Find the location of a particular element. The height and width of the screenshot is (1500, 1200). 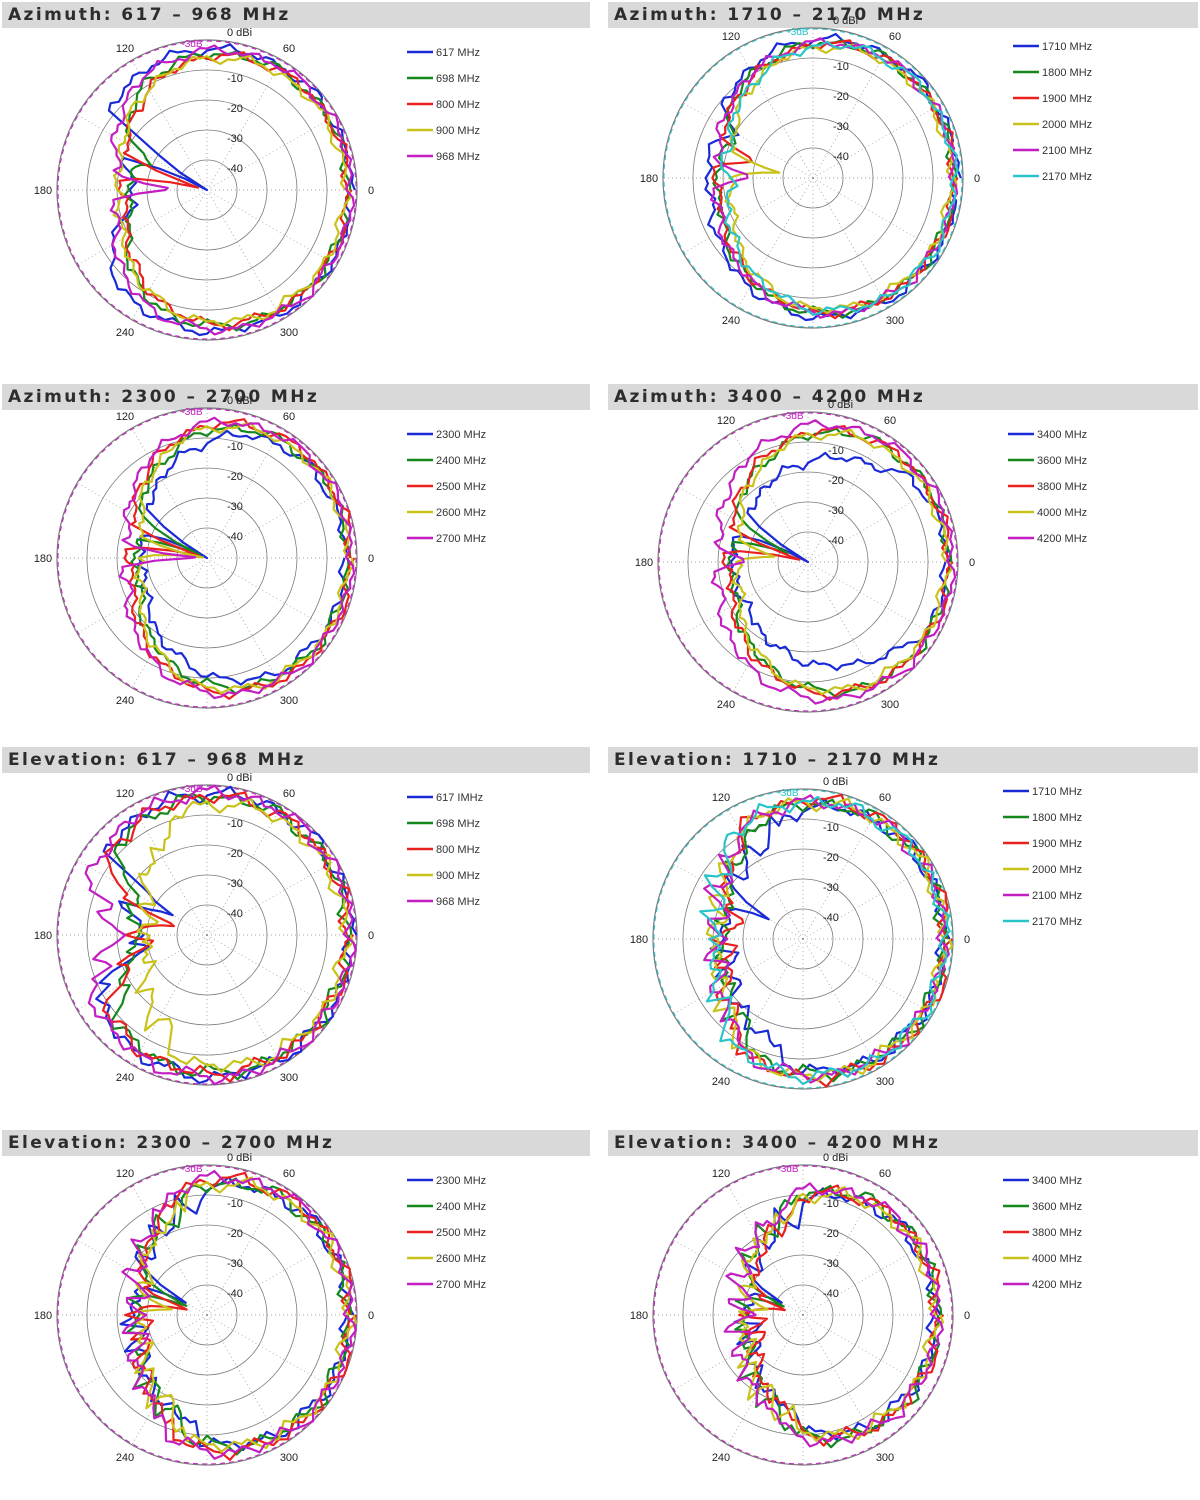

legend-label: 968 MHz is located at coordinates (458, 902).